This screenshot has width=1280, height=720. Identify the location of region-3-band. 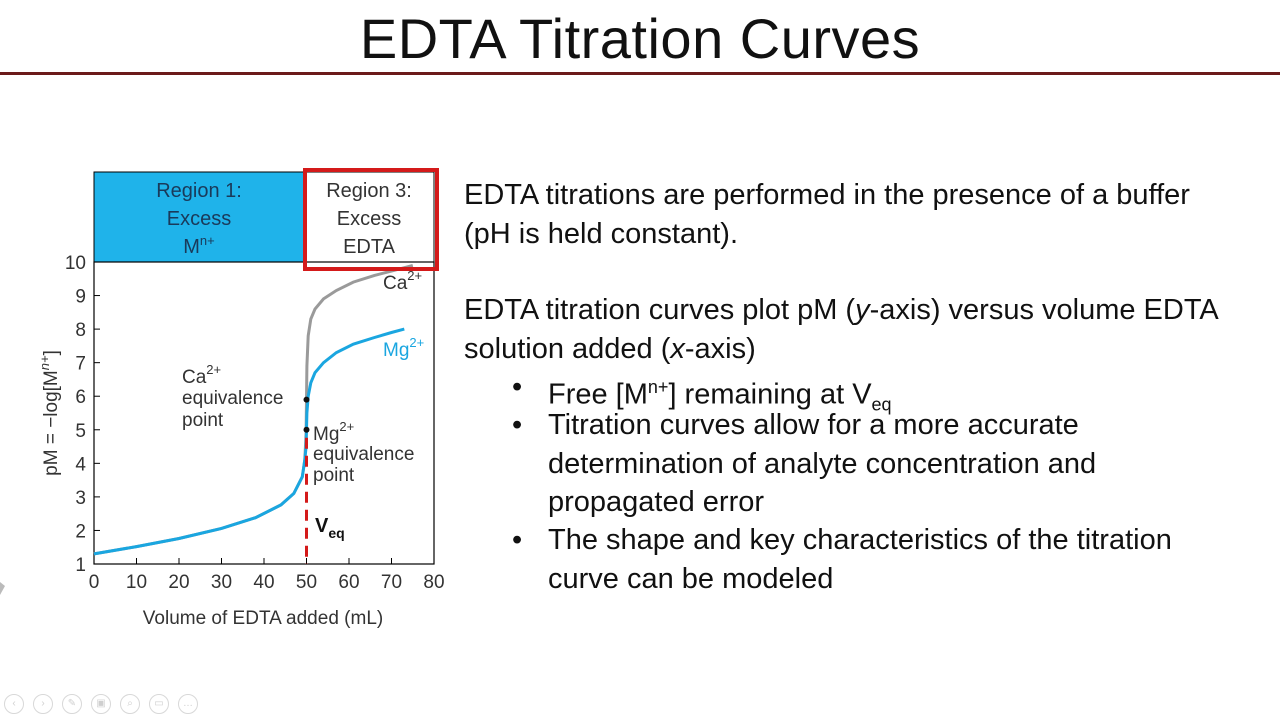
(369, 217).